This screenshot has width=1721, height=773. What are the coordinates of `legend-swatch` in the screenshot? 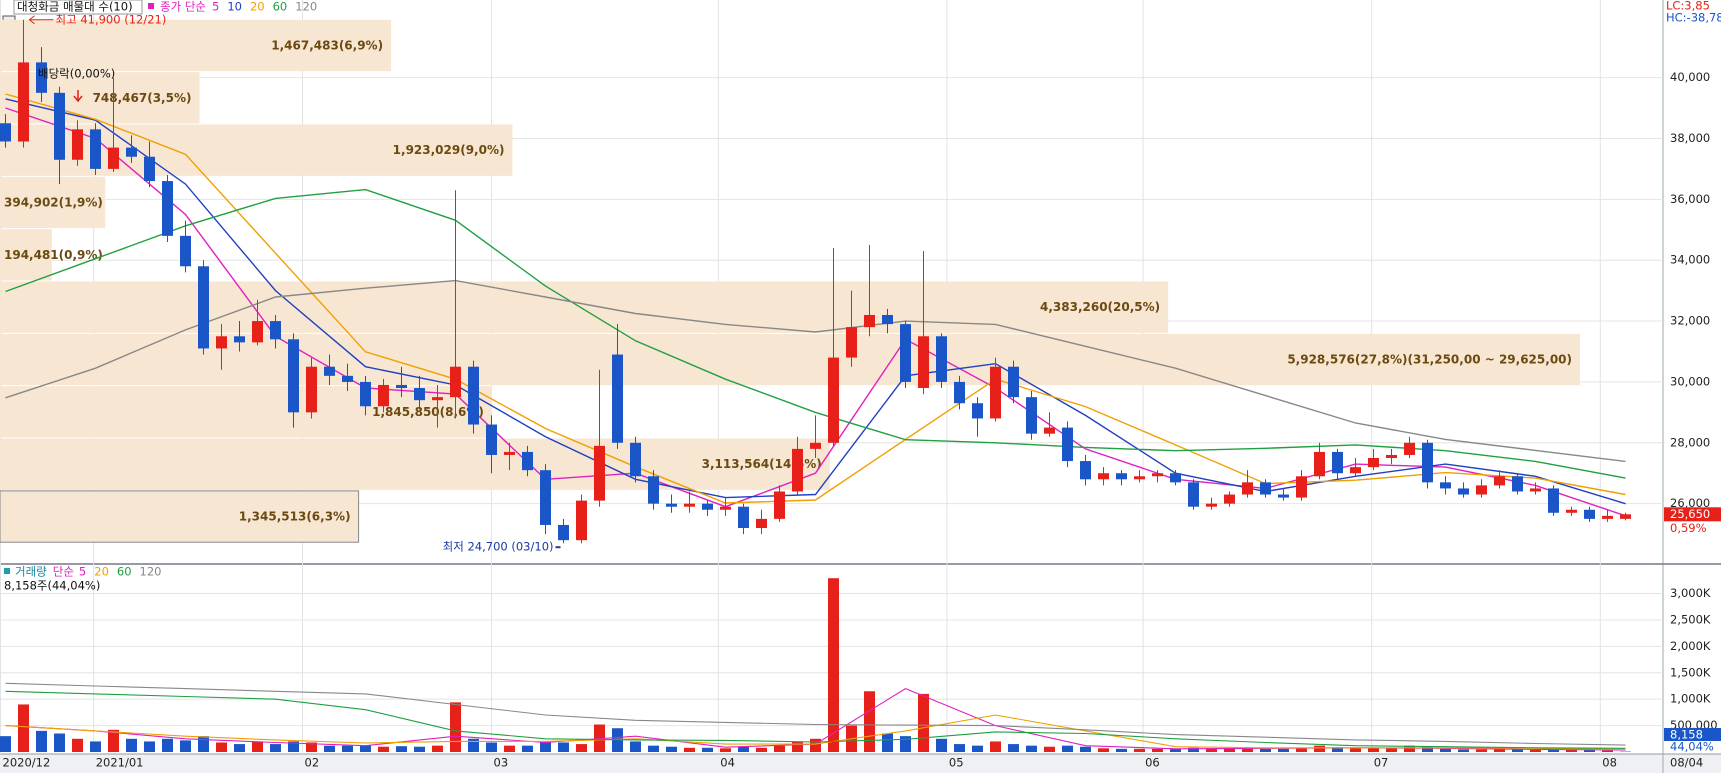 It's located at (7, 571).